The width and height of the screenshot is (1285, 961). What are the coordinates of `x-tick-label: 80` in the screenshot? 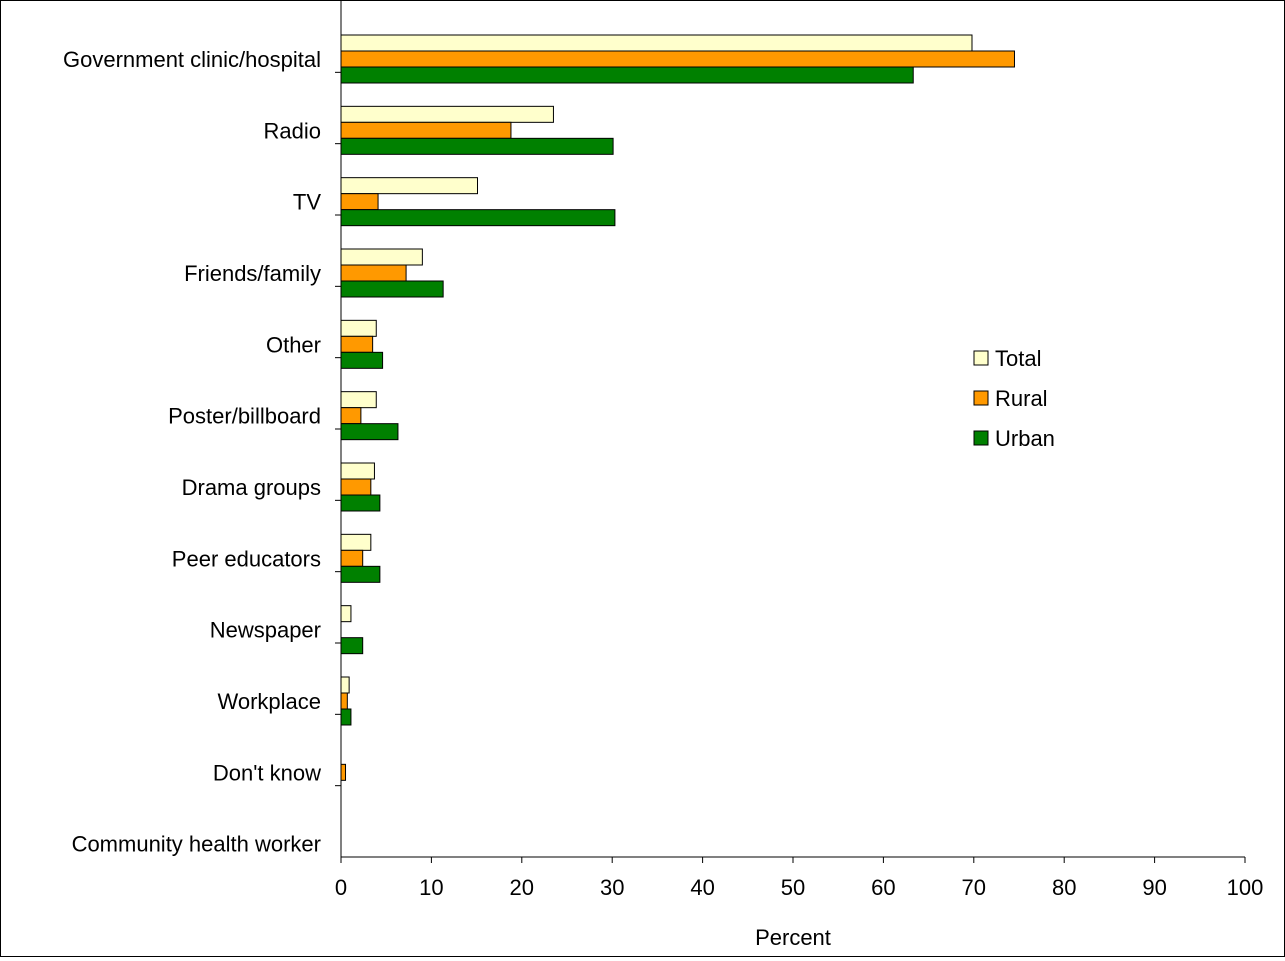 It's located at (1064, 887).